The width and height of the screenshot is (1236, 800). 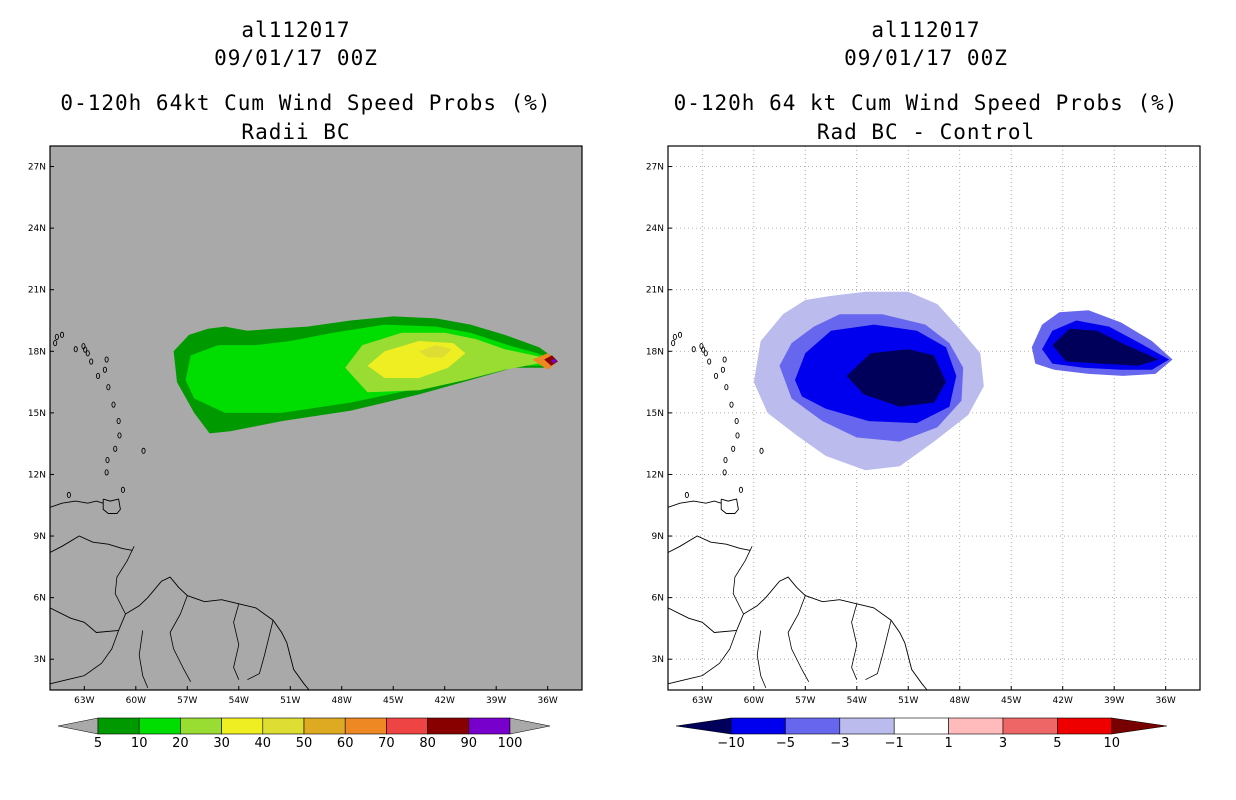 What do you see at coordinates (1063, 701) in the screenshot?
I see `right-x-tick-label: 42W` at bounding box center [1063, 701].